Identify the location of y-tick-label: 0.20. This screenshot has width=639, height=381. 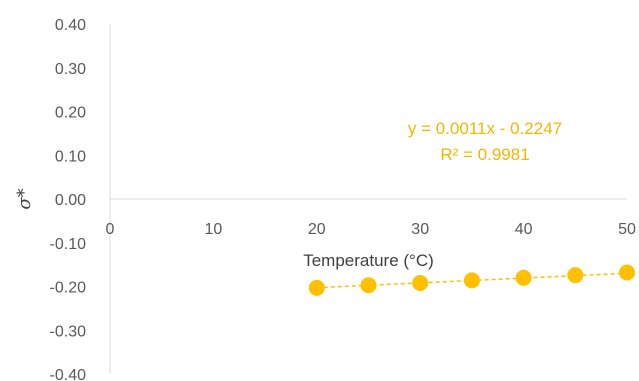
(70, 113).